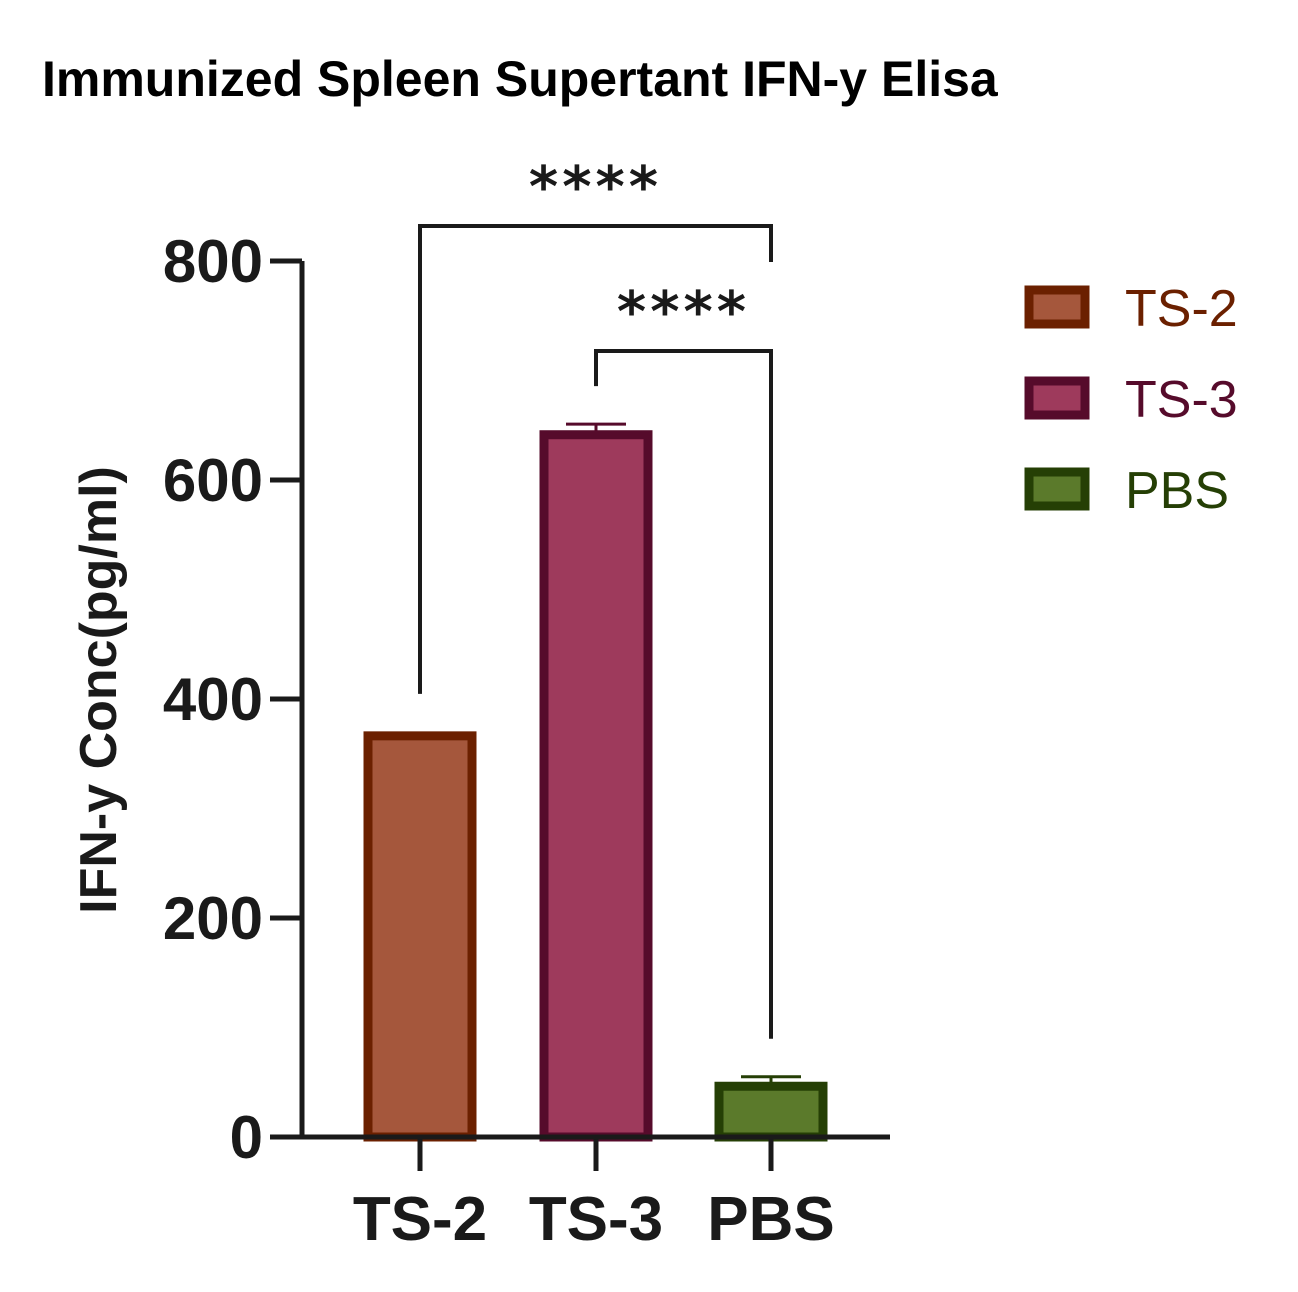 The width and height of the screenshot is (1298, 1292). I want to click on chart-title: Immunized Spleen Supertant IFN-y Elisa, so click(520, 79).